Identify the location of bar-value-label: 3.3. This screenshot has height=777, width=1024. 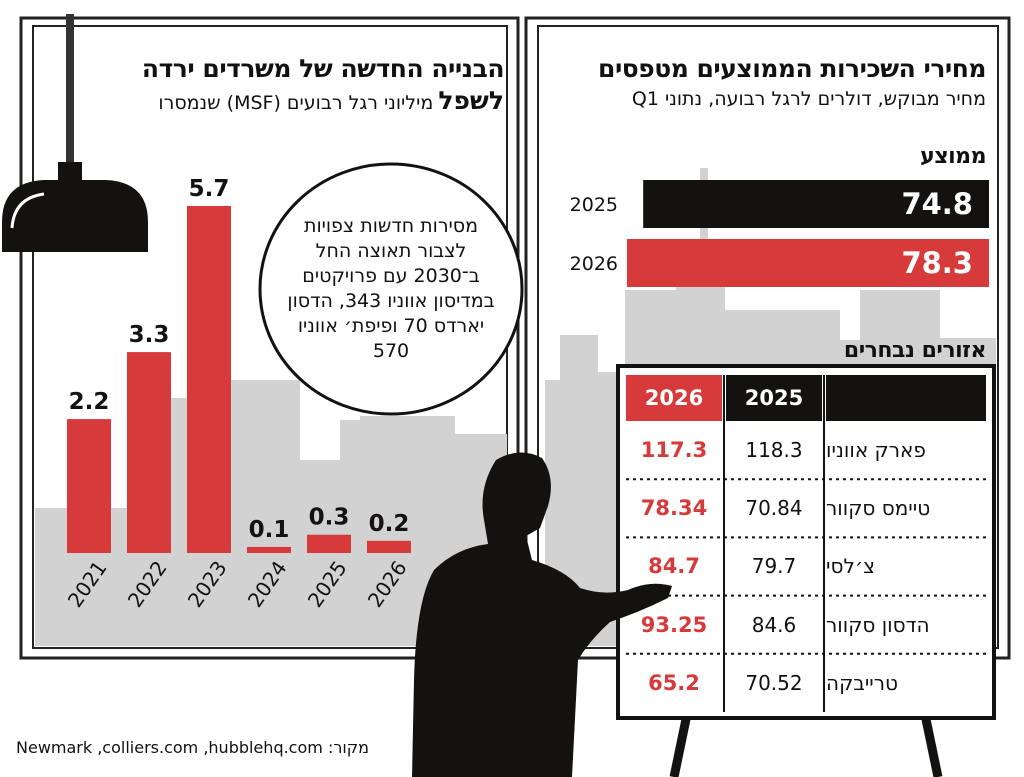
(149, 335).